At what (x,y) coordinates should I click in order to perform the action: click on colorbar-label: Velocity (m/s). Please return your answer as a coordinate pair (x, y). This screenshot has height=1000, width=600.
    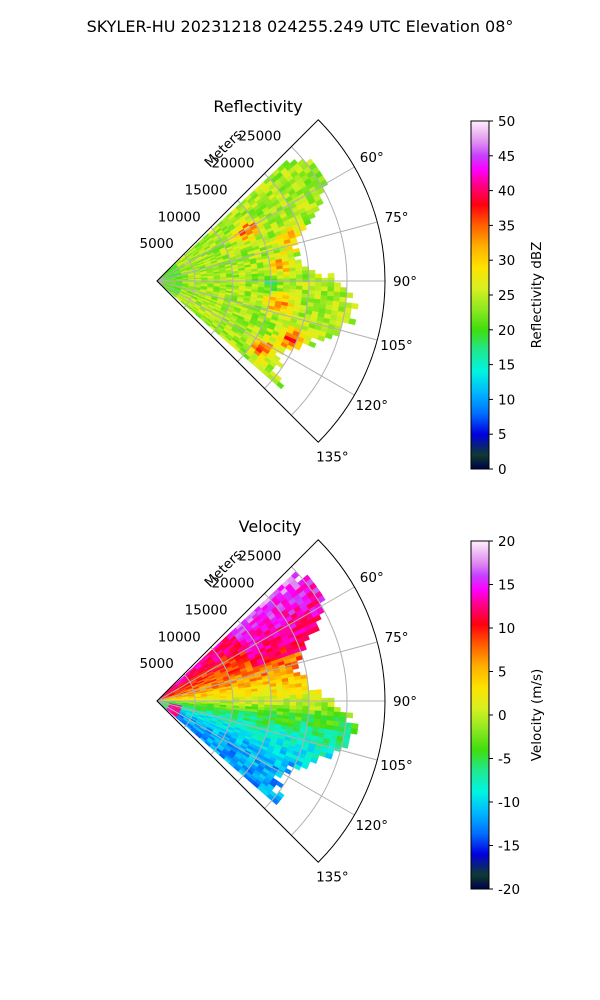
    Looking at the image, I should click on (537, 715).